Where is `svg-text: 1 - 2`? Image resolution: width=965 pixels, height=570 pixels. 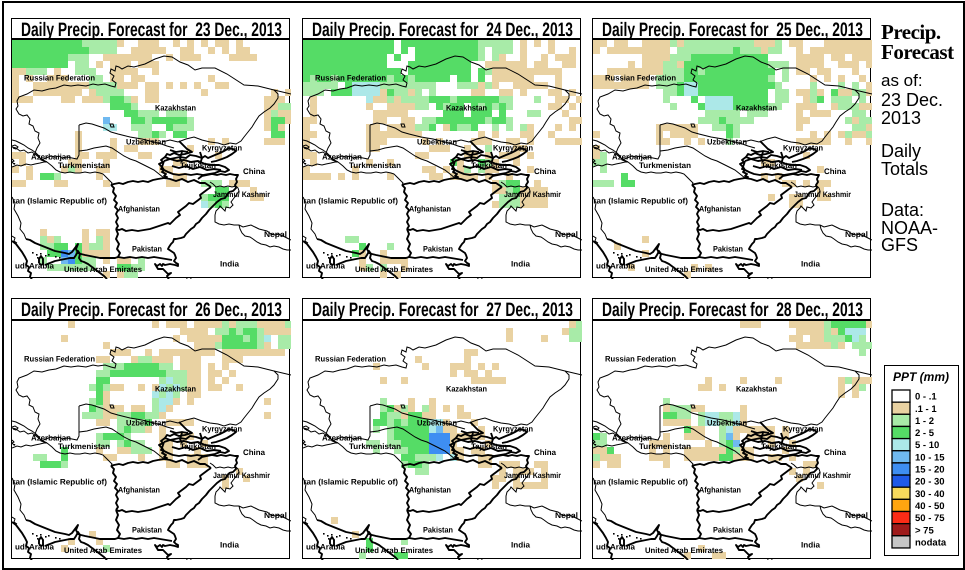 svg-text: 1 - 2 is located at coordinates (924, 421).